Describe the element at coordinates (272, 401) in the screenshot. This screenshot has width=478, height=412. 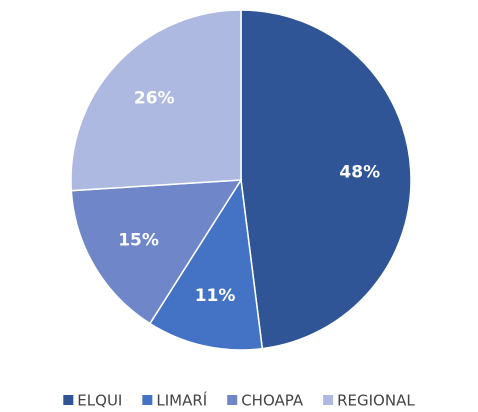
I see `legend-label: CHOAPA` at that location.